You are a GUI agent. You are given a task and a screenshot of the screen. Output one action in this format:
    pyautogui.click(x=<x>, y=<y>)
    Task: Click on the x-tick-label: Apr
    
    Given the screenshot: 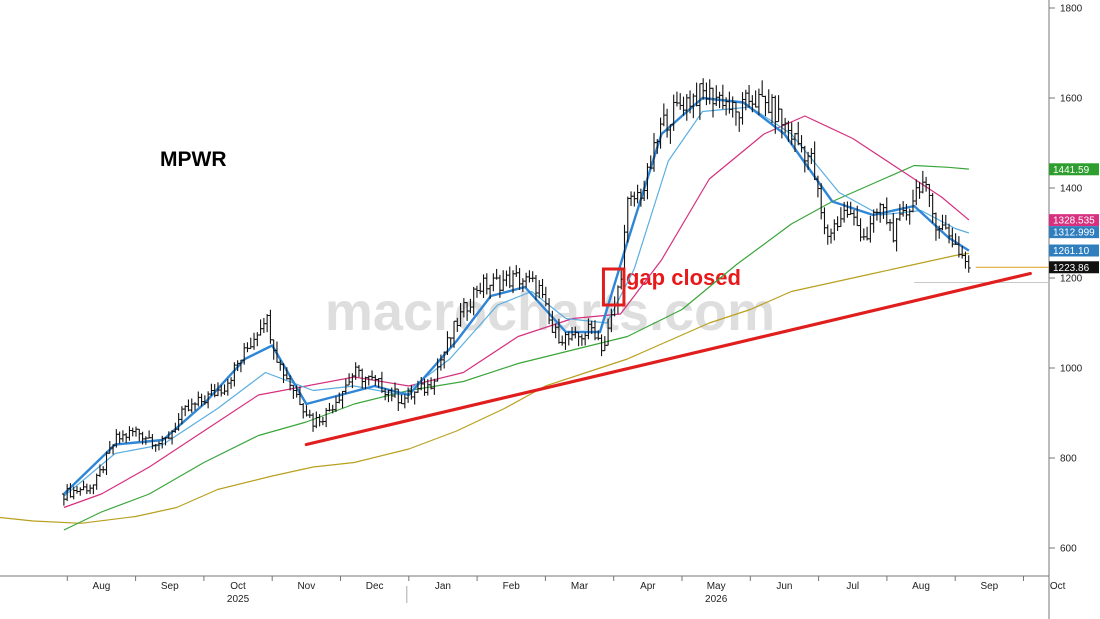 What is the action you would take?
    pyautogui.click(x=648, y=586)
    